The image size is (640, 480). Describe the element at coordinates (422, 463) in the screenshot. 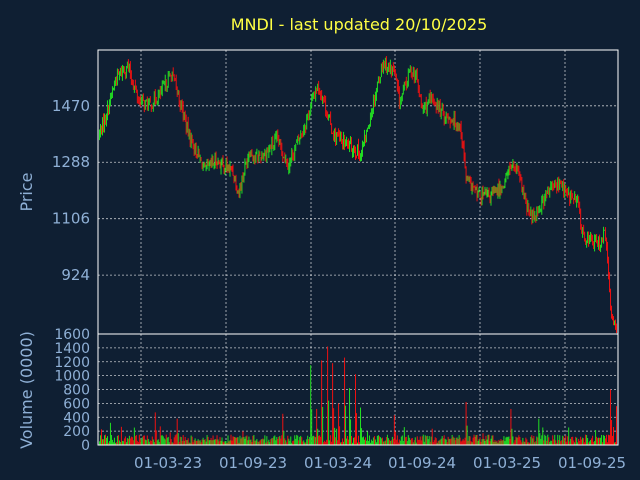

I see `date-tick-label: 01-09-24` at that location.